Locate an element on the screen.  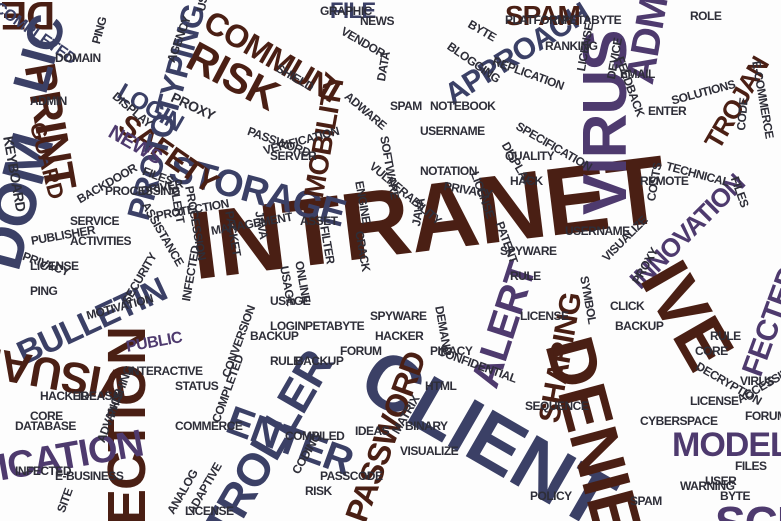
word-virus: VIRUS is located at coordinates (757, 381).